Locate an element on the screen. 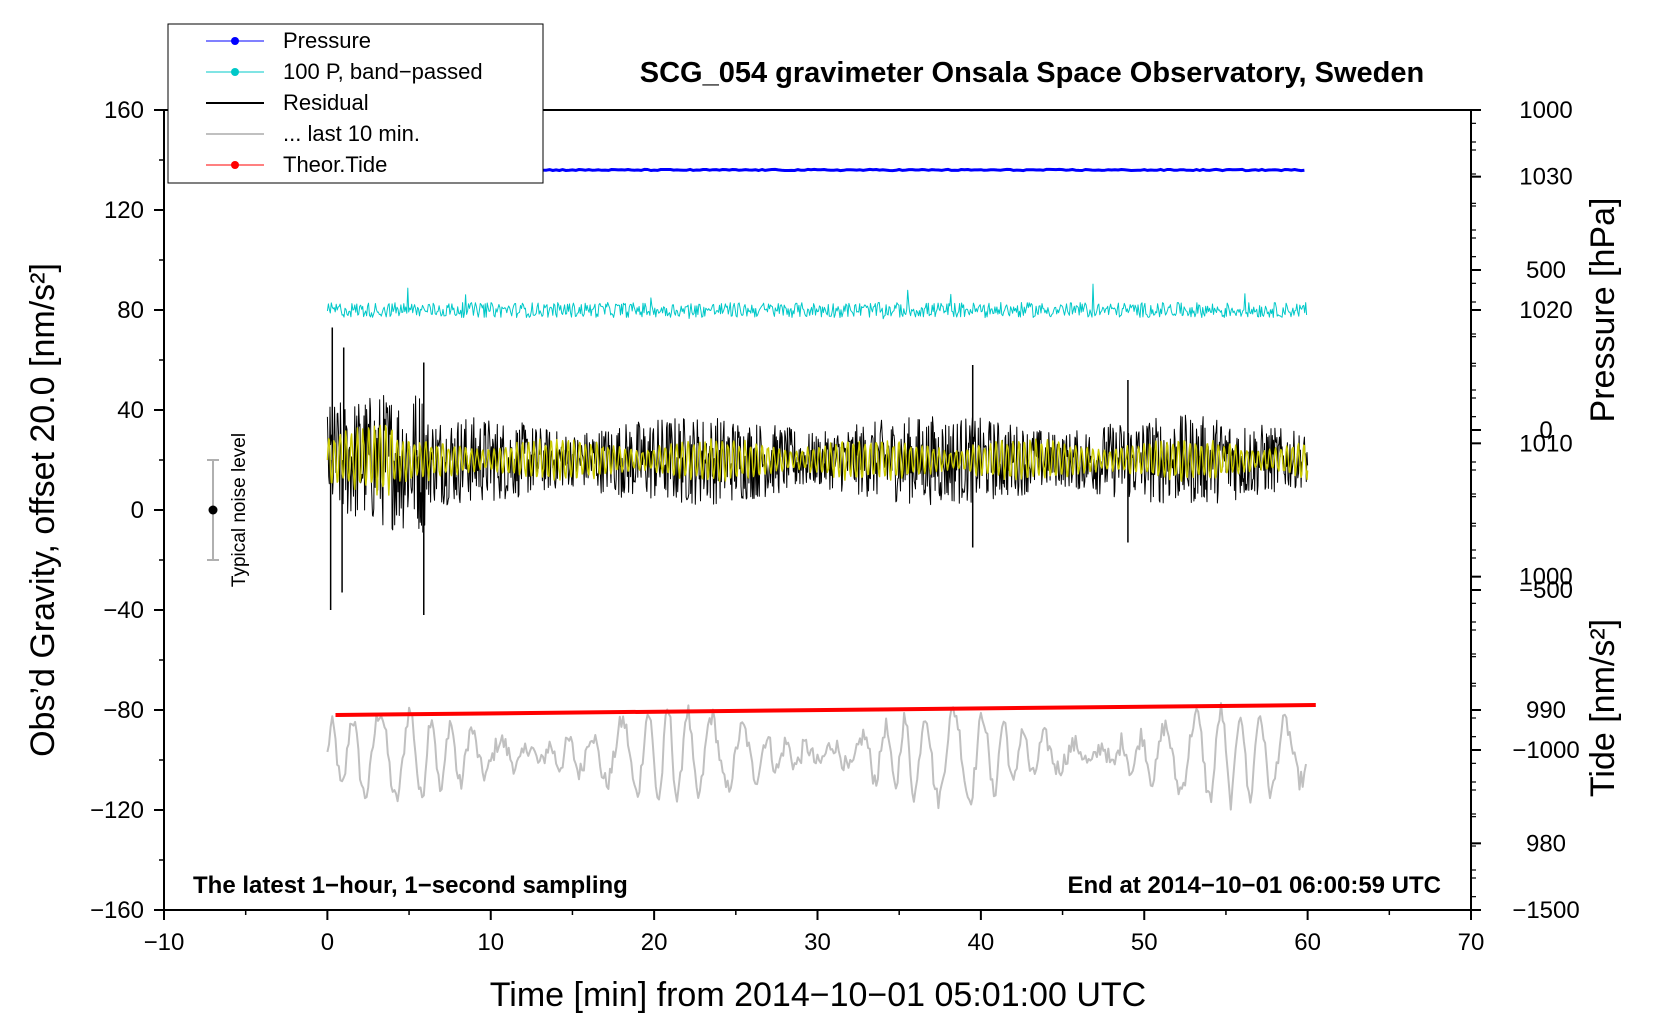 This screenshot has height=1020, width=1660. pressure-tick-label: 1010 is located at coordinates (1545, 443).